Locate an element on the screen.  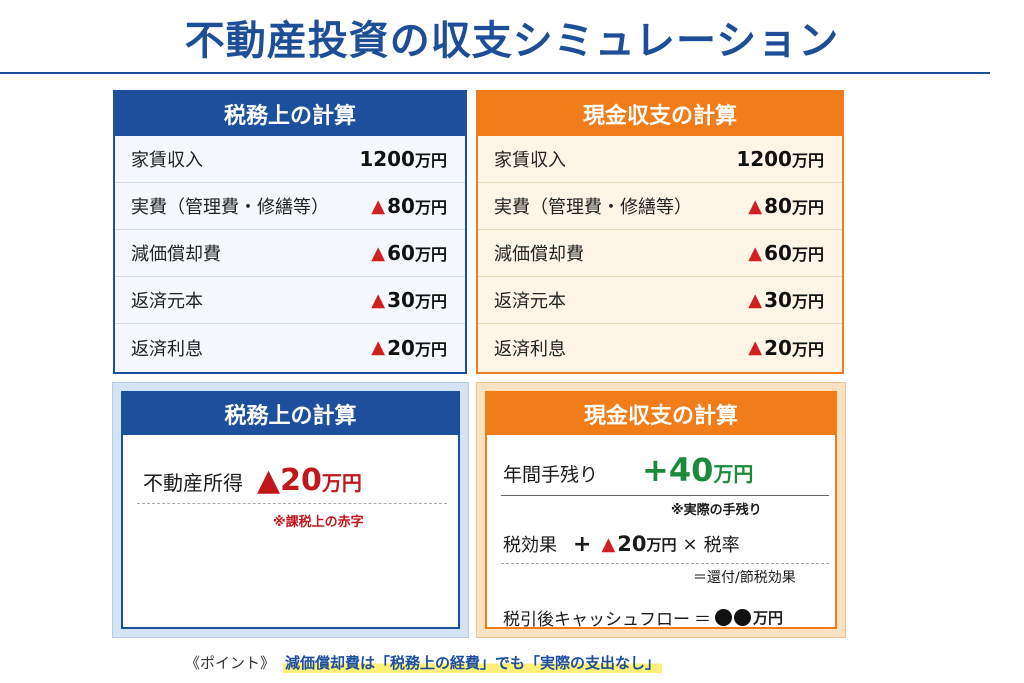
point-note: 《ポイント》 減価償却費は「税務上の経費」でも「実際の支出なし」 is located at coordinates (424, 662).